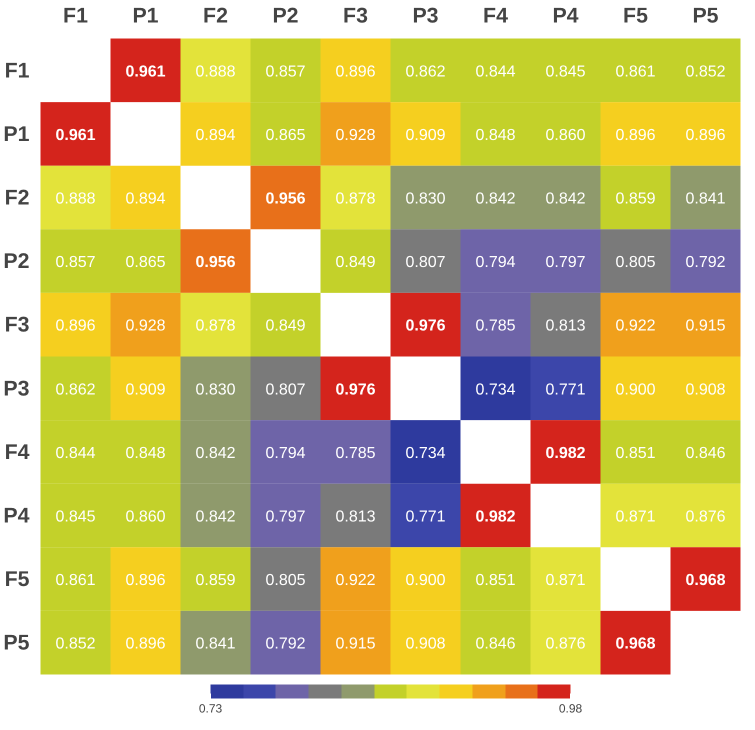 Image resolution: width=755 pixels, height=730 pixels. I want to click on data-label: 0.961, so click(75, 135).